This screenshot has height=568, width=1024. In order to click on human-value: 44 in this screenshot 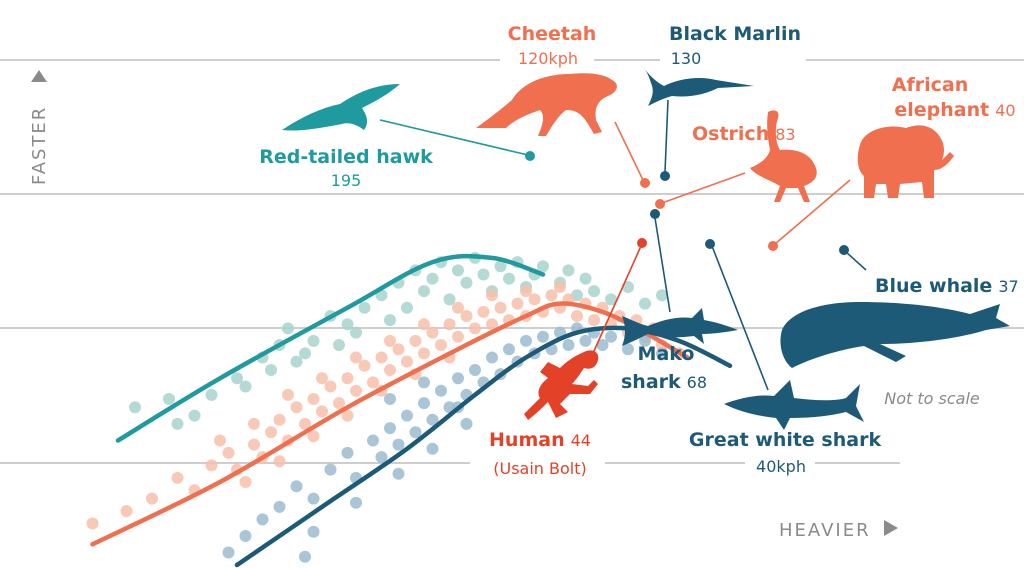, I will do `click(581, 440)`.